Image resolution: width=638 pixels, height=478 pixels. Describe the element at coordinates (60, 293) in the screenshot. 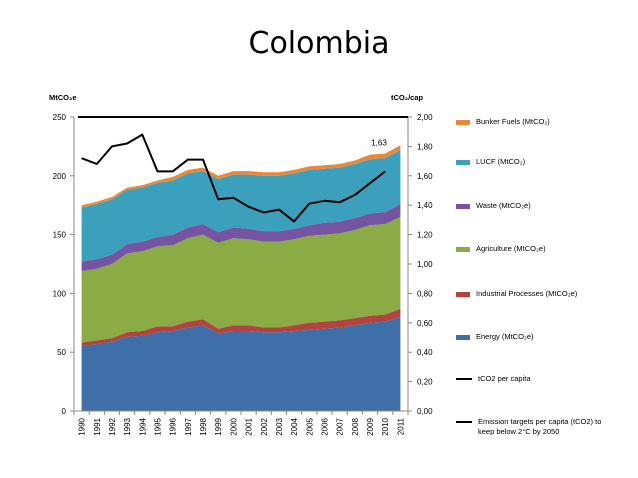

I see `left-tick-label: 100` at that location.